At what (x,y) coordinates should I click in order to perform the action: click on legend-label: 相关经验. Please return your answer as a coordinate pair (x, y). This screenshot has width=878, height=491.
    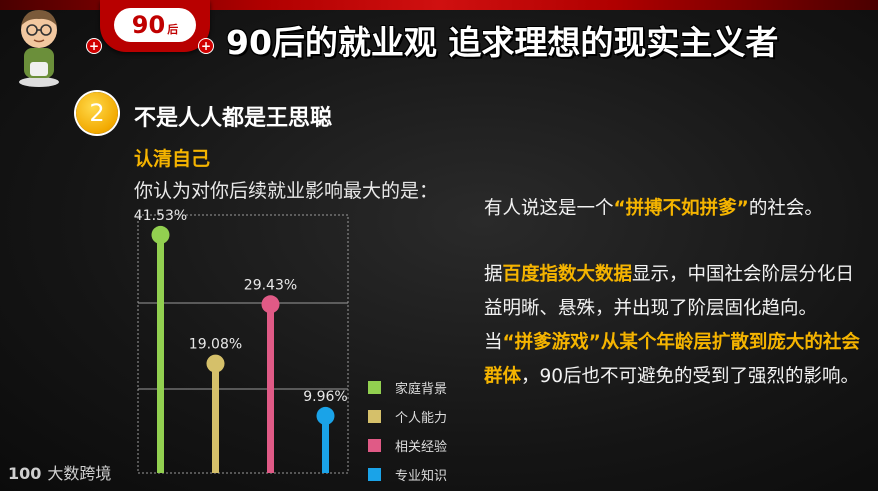
    Looking at the image, I should click on (421, 447).